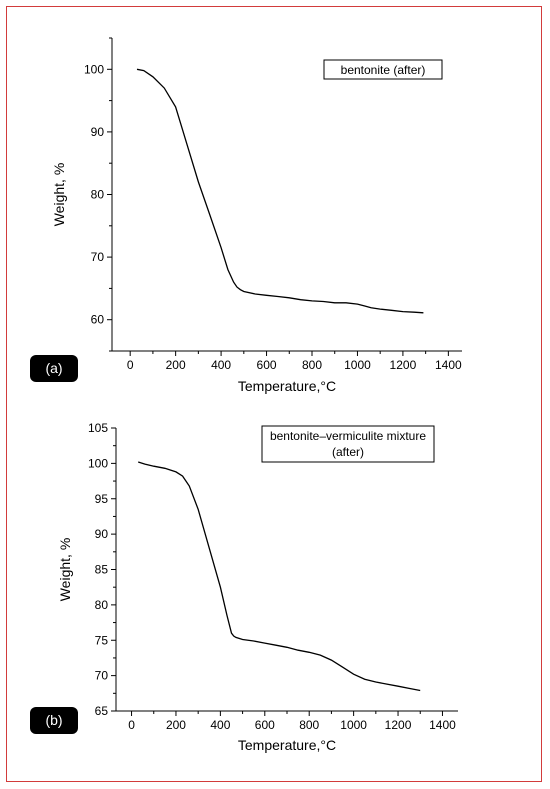  What do you see at coordinates (267, 365) in the screenshot?
I see `chart-a-x-tick-label: 600` at bounding box center [267, 365].